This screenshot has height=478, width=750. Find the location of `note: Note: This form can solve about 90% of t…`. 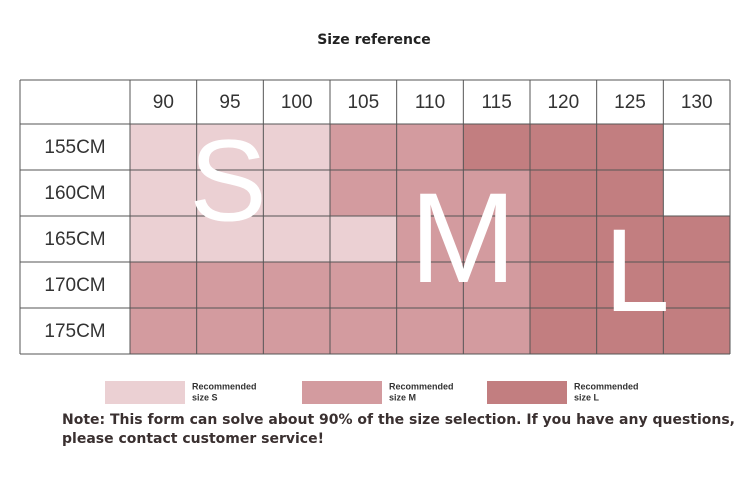

note: Note: This form can solve about 90% of t… is located at coordinates (399, 429).